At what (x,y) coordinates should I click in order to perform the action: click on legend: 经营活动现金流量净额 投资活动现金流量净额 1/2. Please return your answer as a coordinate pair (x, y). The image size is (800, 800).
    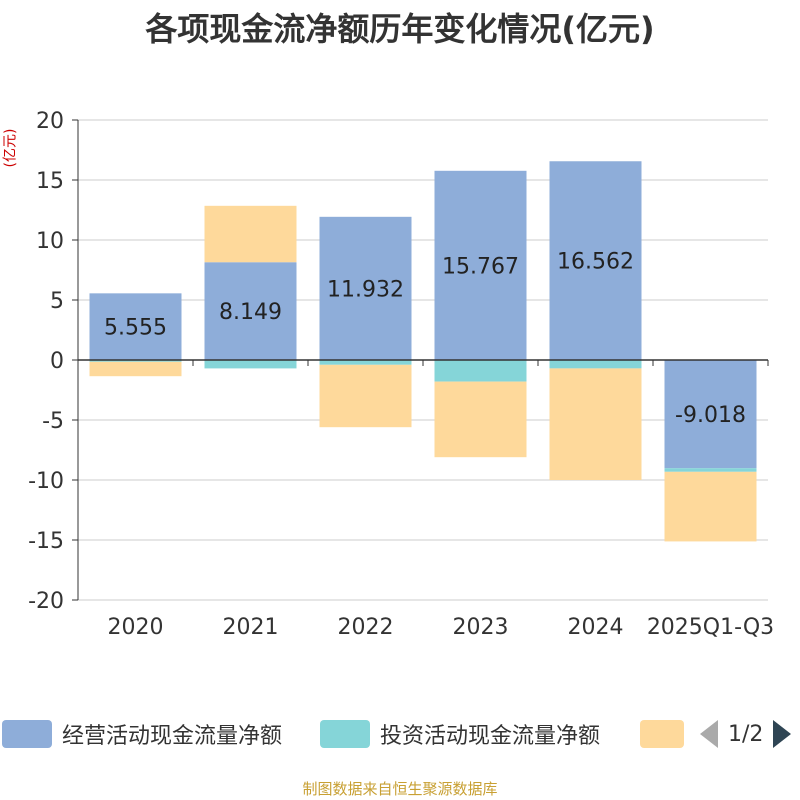
    Looking at the image, I should click on (400, 734).